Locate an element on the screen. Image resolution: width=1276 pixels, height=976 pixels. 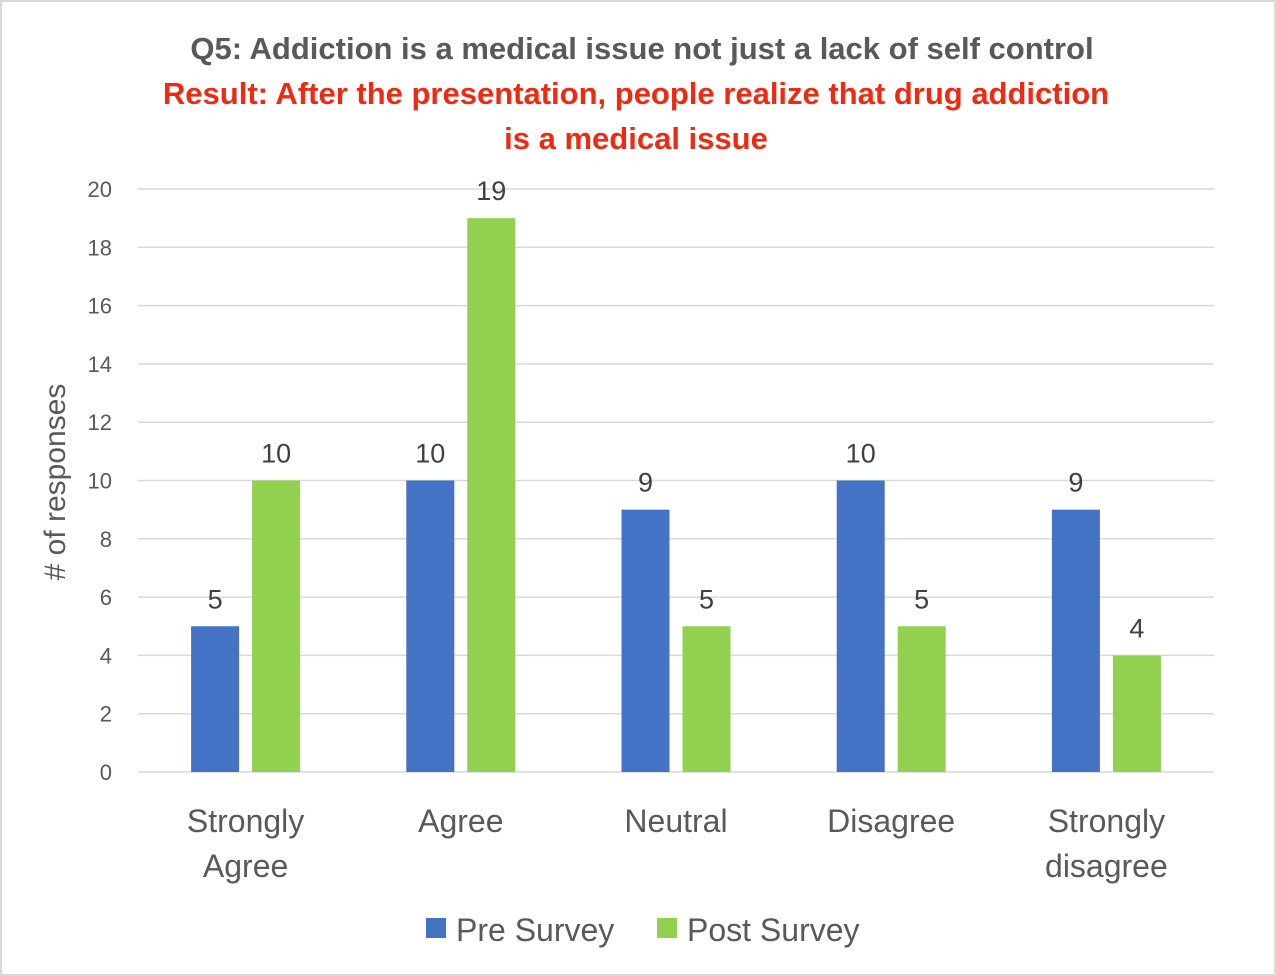
y-tick-label: 14 is located at coordinates (100, 364).